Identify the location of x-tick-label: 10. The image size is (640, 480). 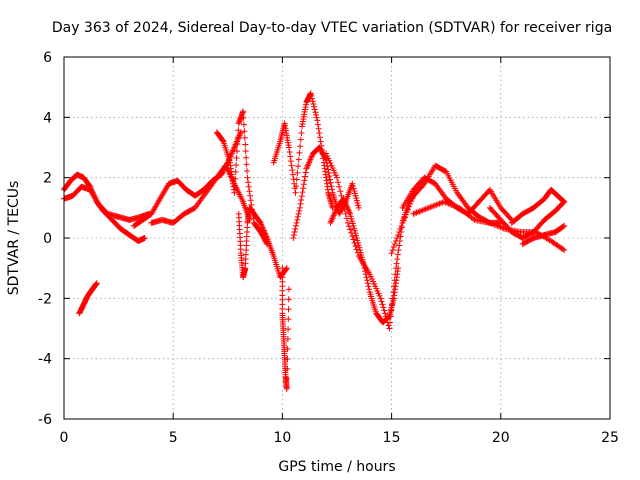
(282, 438).